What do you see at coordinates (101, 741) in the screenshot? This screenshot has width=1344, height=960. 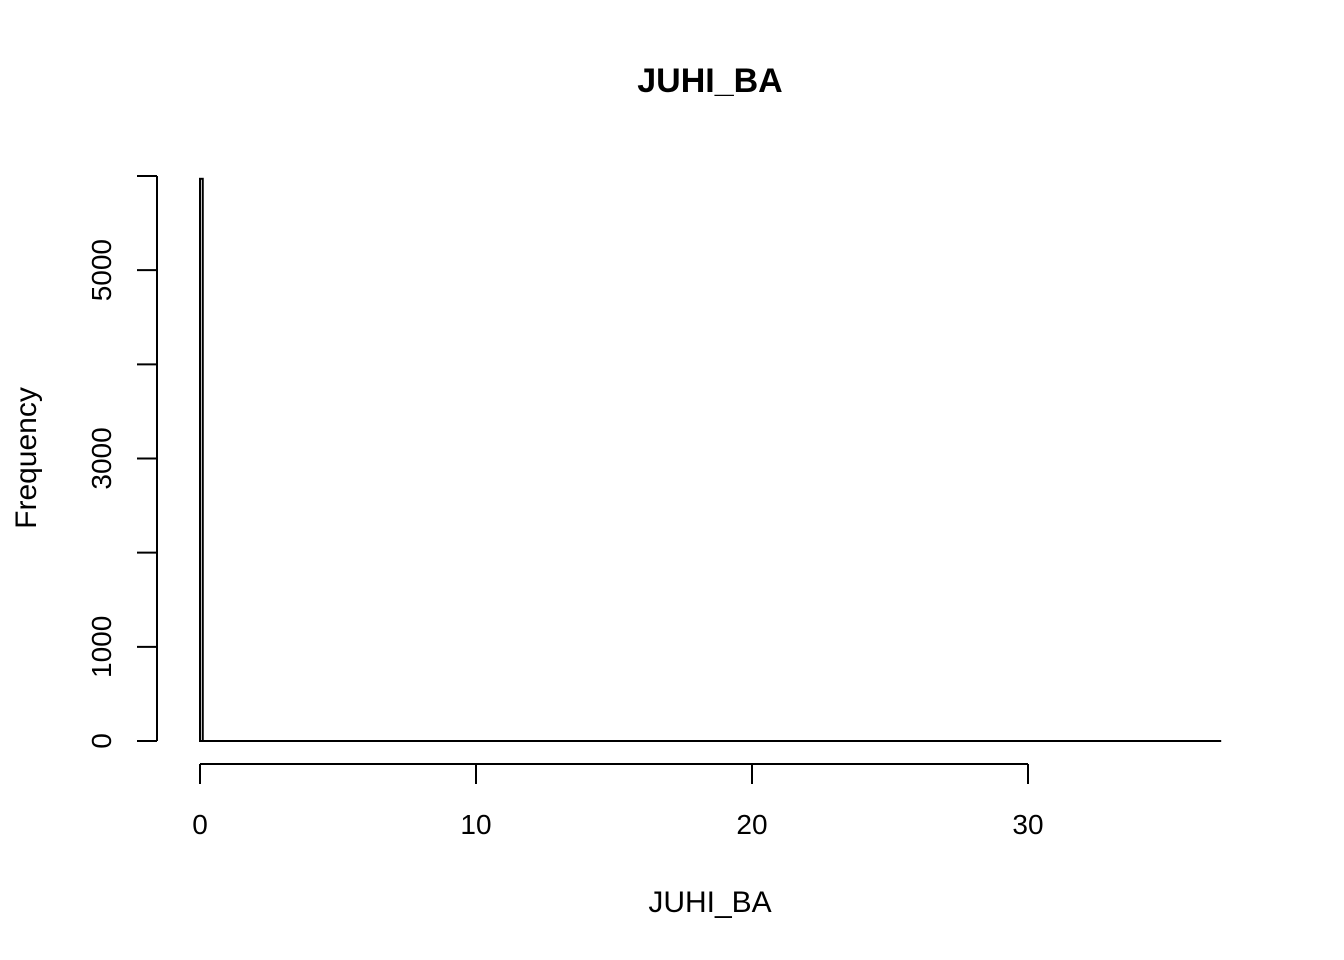 I see `y-tick-label: 0` at bounding box center [101, 741].